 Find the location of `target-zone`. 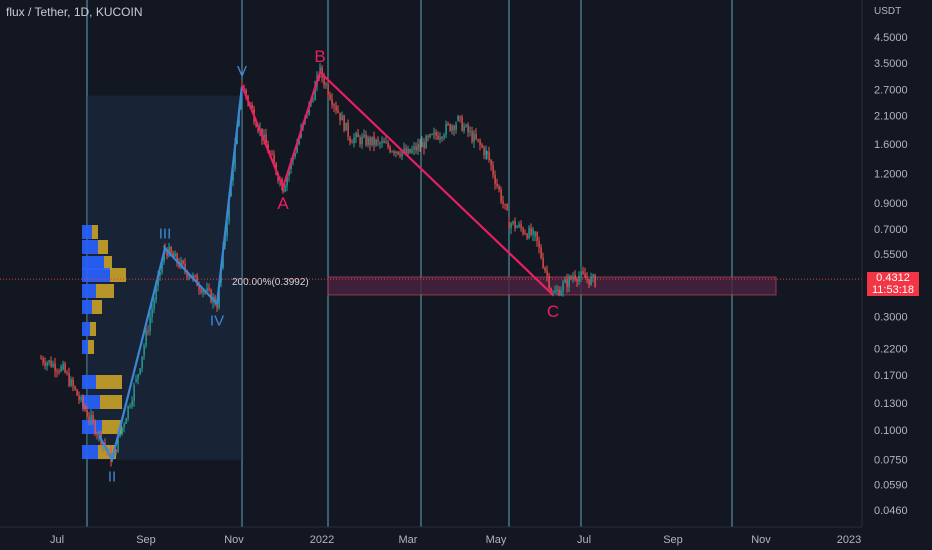

target-zone is located at coordinates (552, 286).